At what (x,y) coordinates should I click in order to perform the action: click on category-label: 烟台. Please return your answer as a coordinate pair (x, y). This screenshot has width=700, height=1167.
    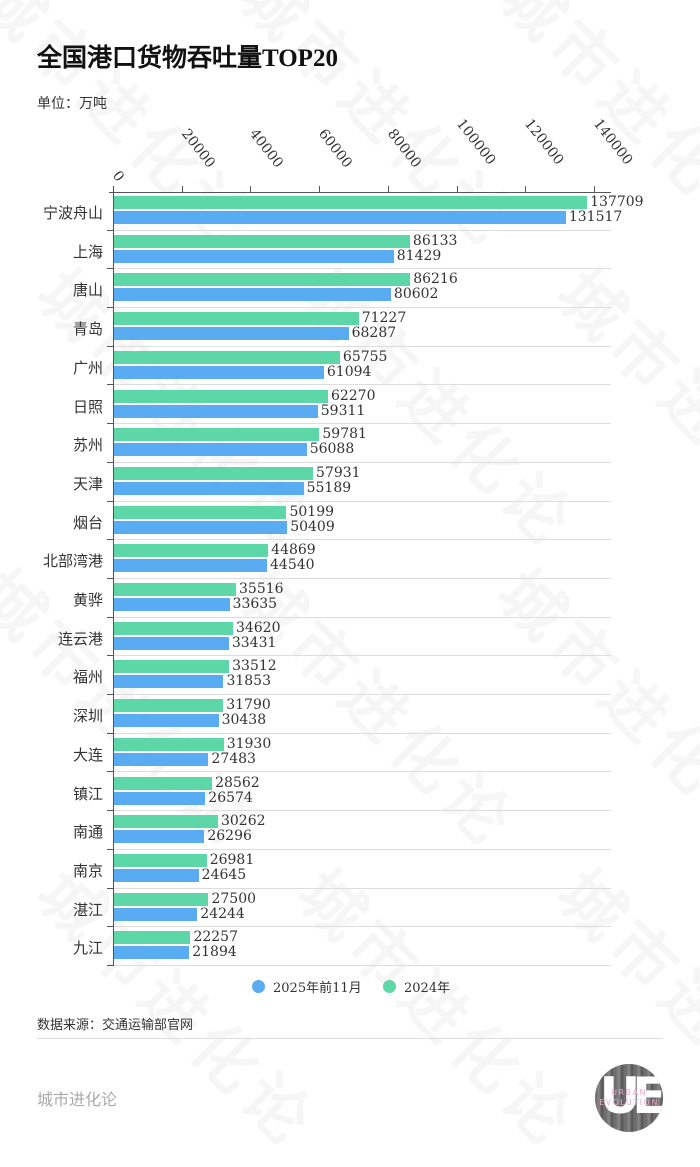
    Looking at the image, I should click on (87, 522).